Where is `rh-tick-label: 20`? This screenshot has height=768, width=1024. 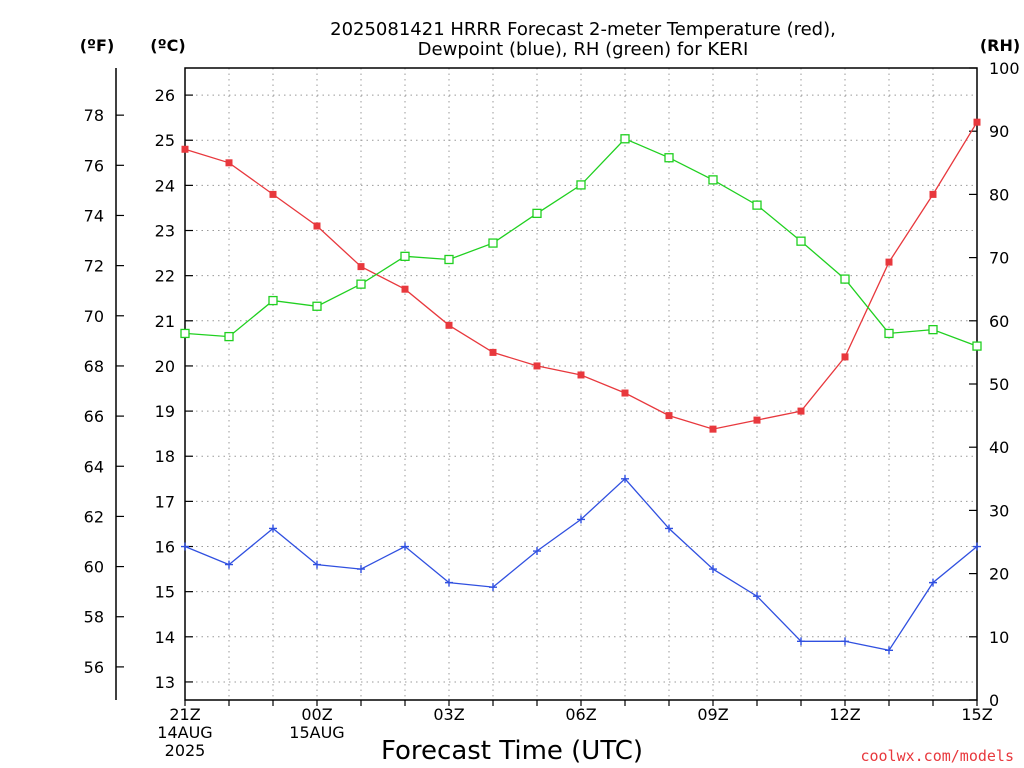 rh-tick-label: 20 is located at coordinates (999, 574).